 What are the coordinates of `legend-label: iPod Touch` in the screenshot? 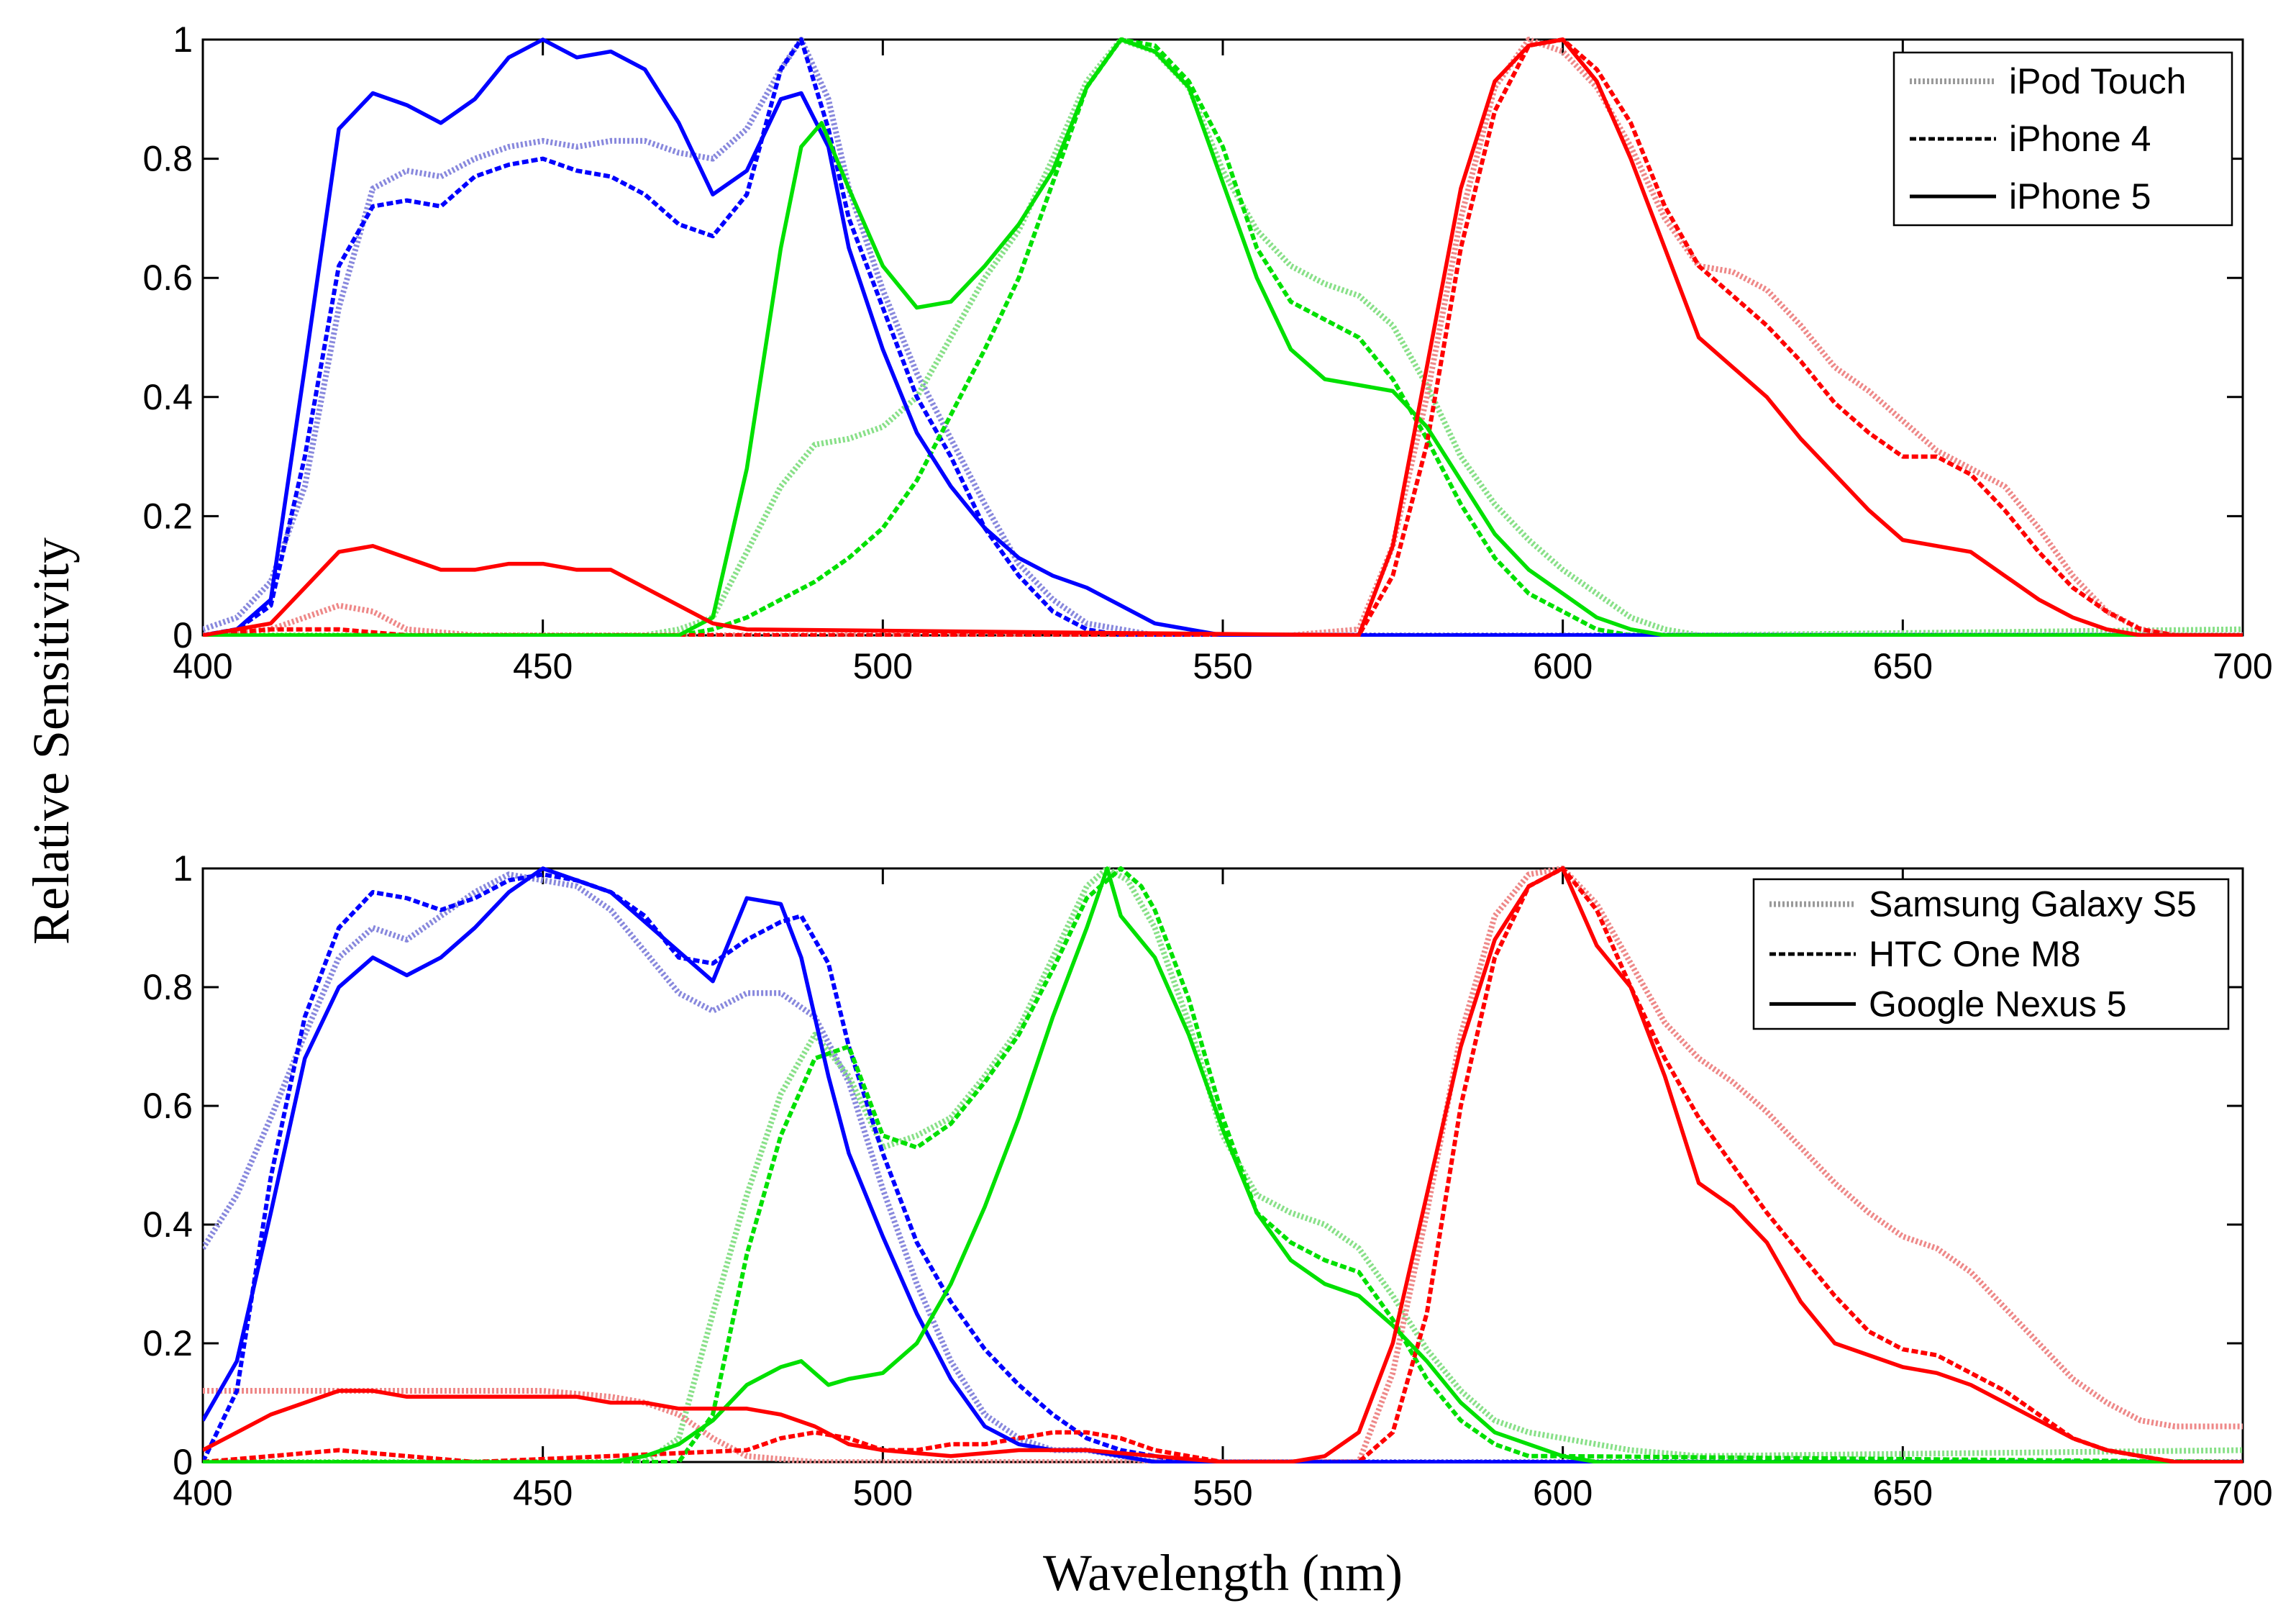 It's located at (2097, 81).